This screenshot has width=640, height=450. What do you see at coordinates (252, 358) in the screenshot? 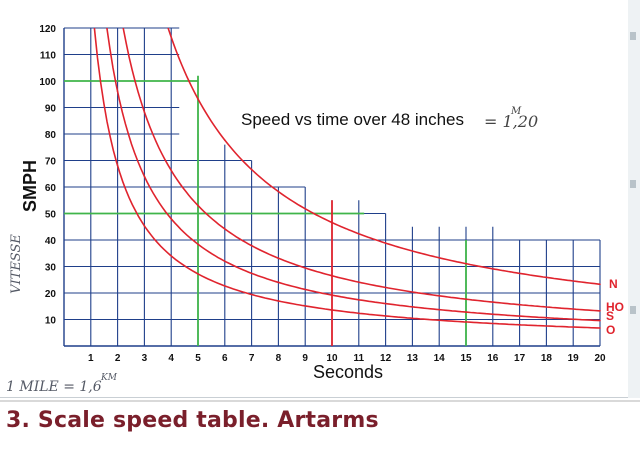
I see `x-tick-label: 7` at bounding box center [252, 358].